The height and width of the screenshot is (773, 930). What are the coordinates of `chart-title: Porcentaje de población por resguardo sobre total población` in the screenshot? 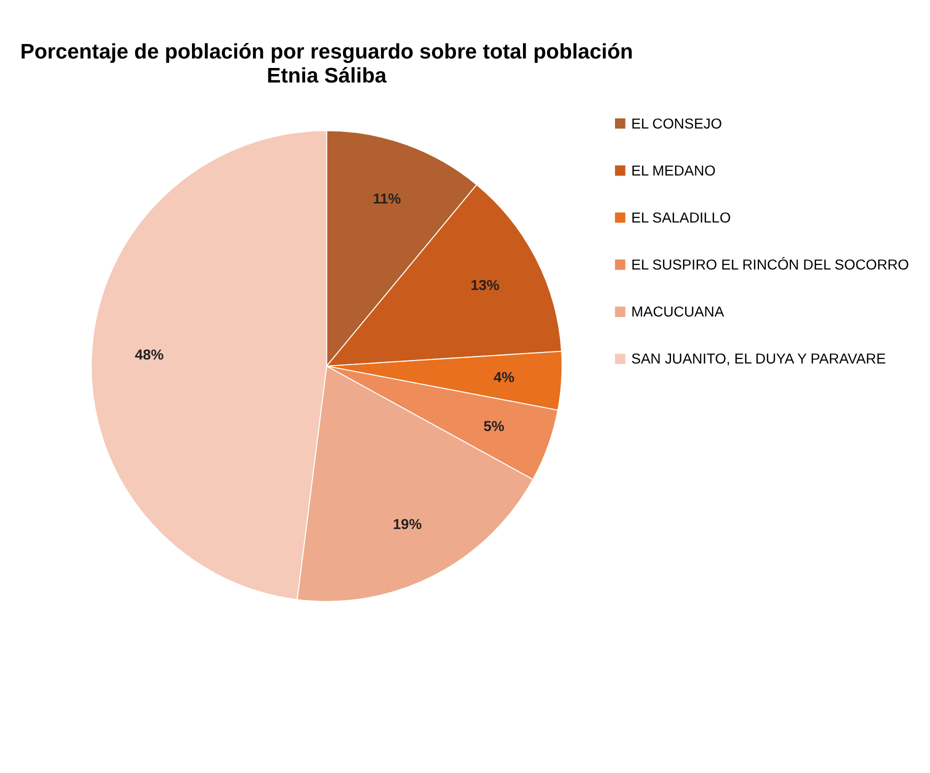 It's located at (327, 52).